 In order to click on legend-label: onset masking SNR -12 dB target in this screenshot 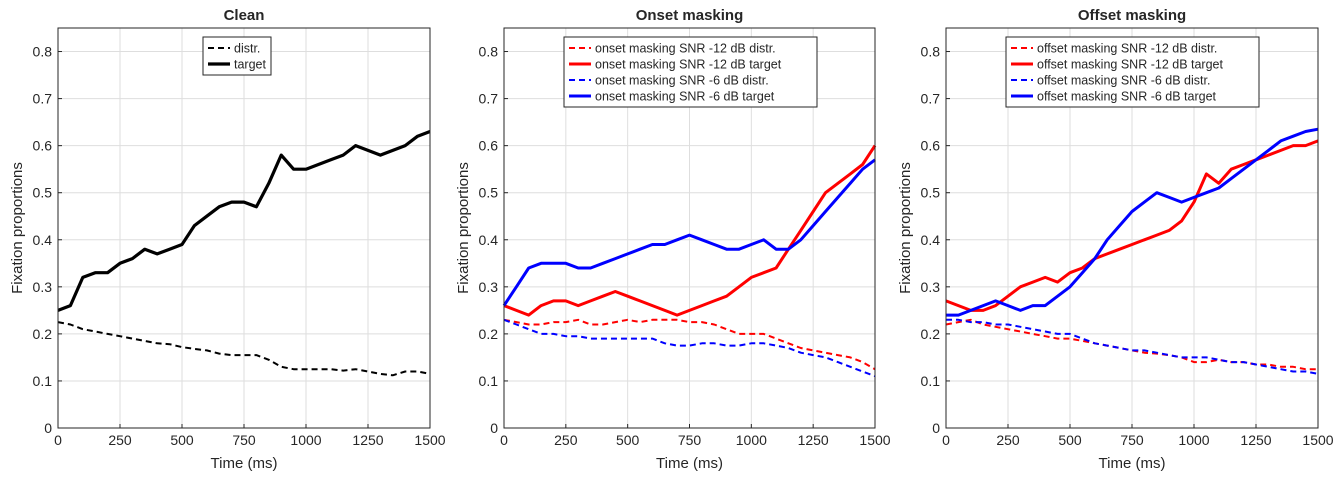, I will do `click(688, 65)`.